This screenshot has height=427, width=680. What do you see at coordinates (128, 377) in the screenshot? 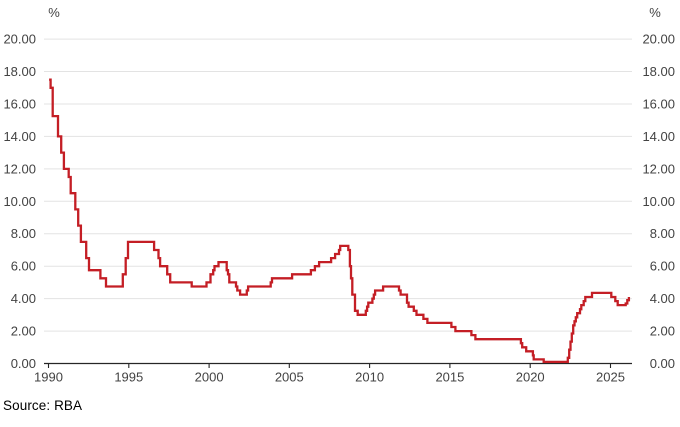
I see `x-tick-label: 1995` at bounding box center [128, 377].